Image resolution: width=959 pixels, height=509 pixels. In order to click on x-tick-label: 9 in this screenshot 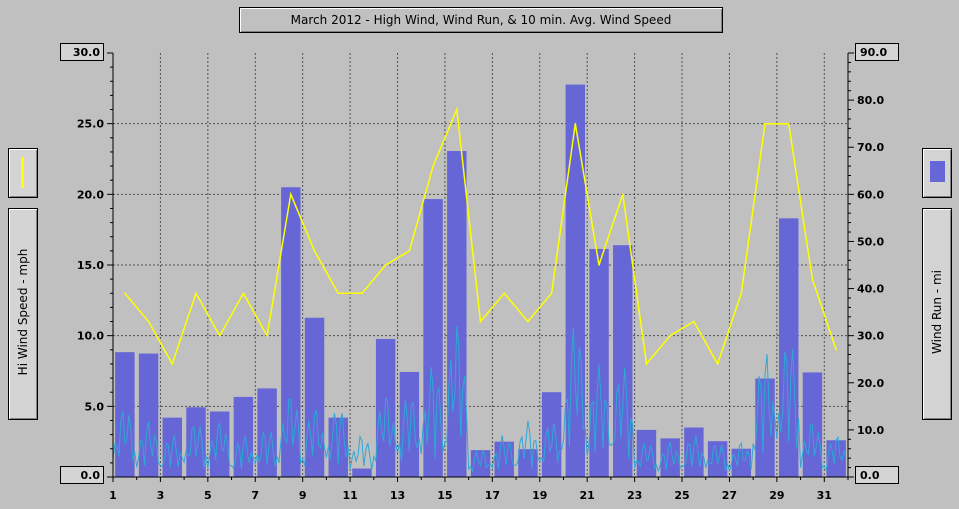, I will do `click(303, 495)`.